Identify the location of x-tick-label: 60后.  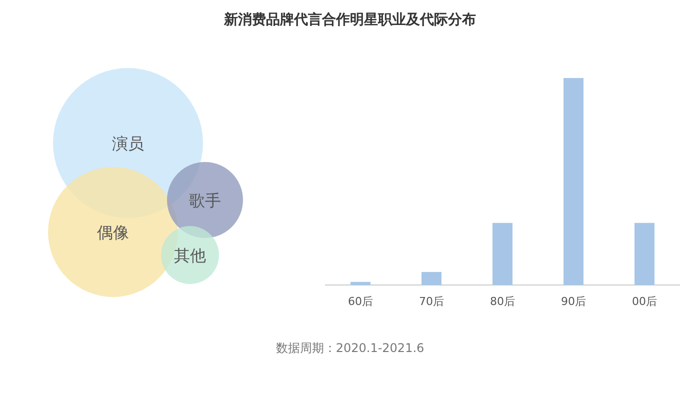
(360, 301).